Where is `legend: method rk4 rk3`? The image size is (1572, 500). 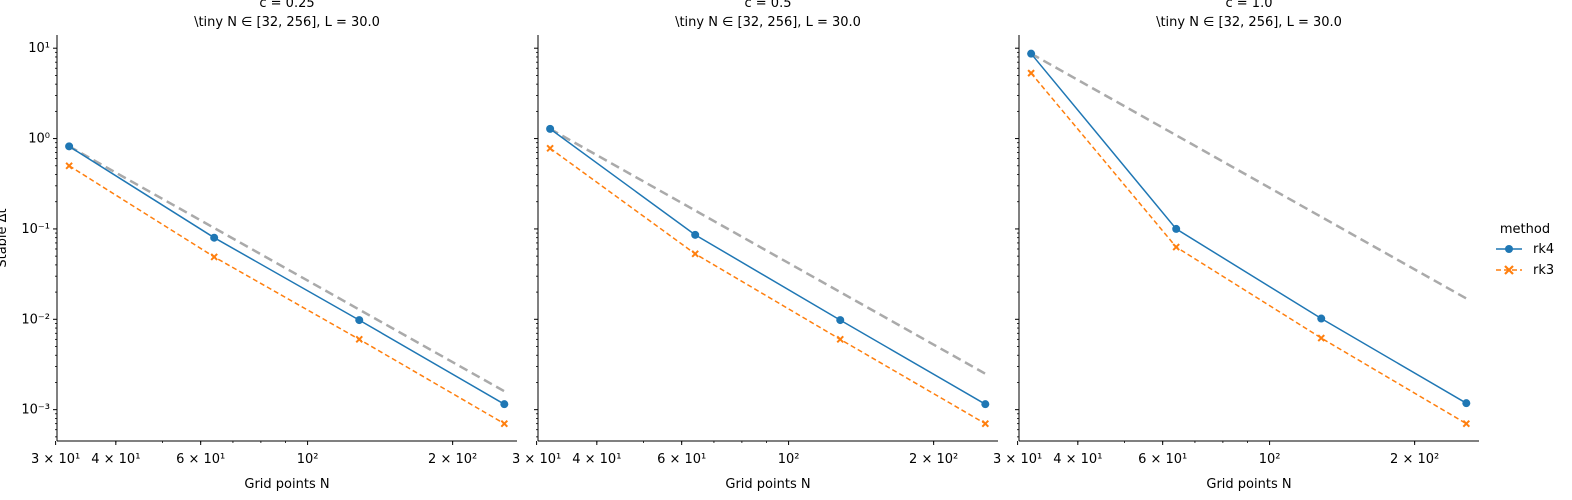
legend: method rk4 rk3 is located at coordinates (1525, 250).